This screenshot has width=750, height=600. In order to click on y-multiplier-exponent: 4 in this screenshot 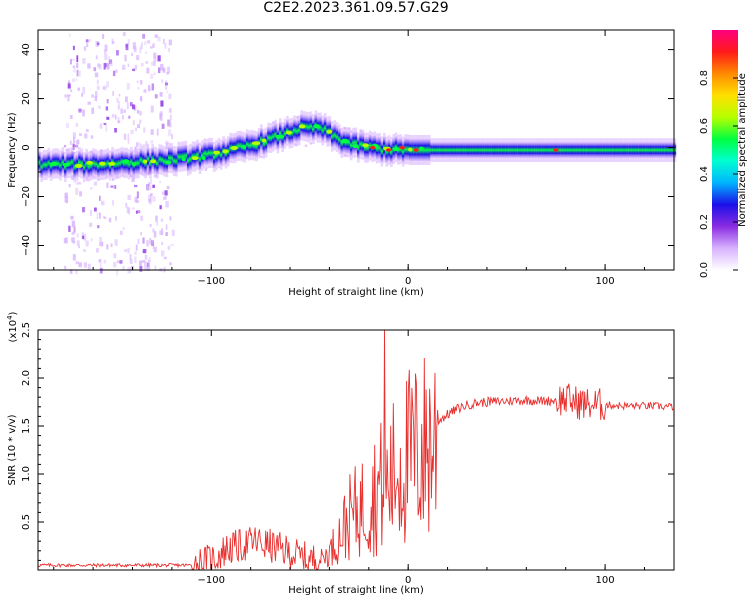, I will do `click(10, 317)`.